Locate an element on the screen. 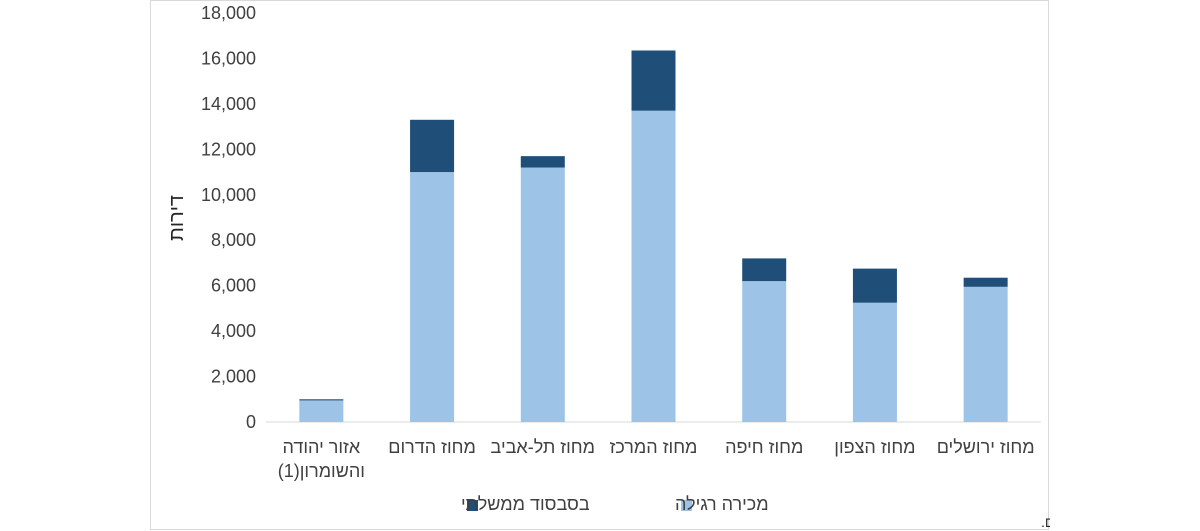 The width and height of the screenshot is (1200, 531). y-tick-label: 8,000 is located at coordinates (233, 240).